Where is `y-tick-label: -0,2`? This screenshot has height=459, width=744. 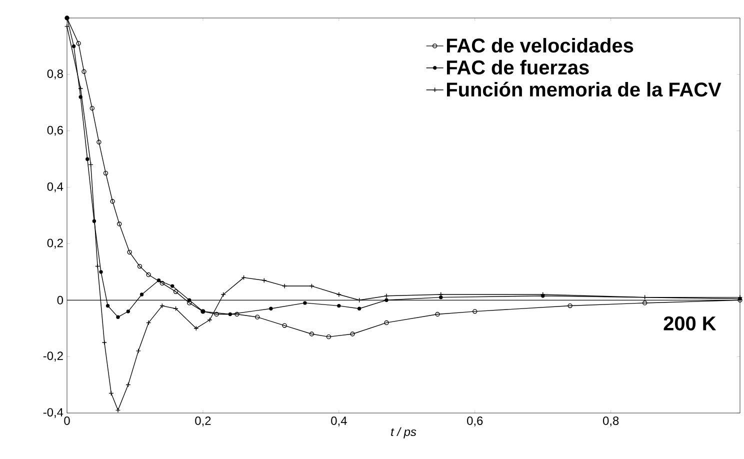
y-tick-label: -0,2 is located at coordinates (53, 357).